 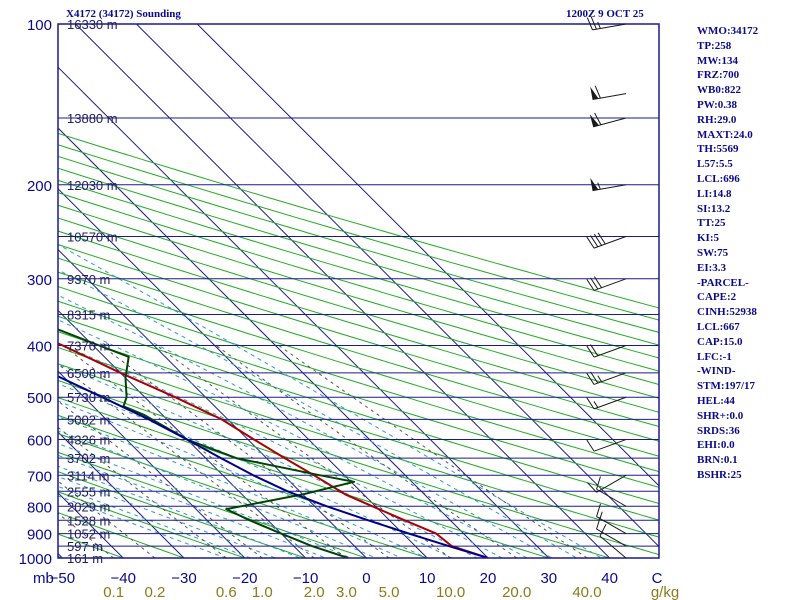 What do you see at coordinates (716, 400) in the screenshot?
I see `index-item: HEL:44` at bounding box center [716, 400].